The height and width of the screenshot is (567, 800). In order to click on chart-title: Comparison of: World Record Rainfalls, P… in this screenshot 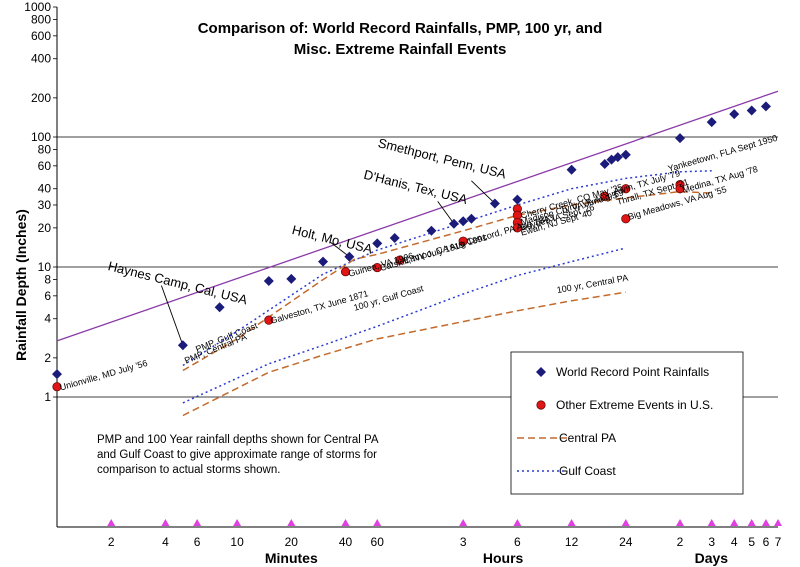, I will do `click(400, 39)`.